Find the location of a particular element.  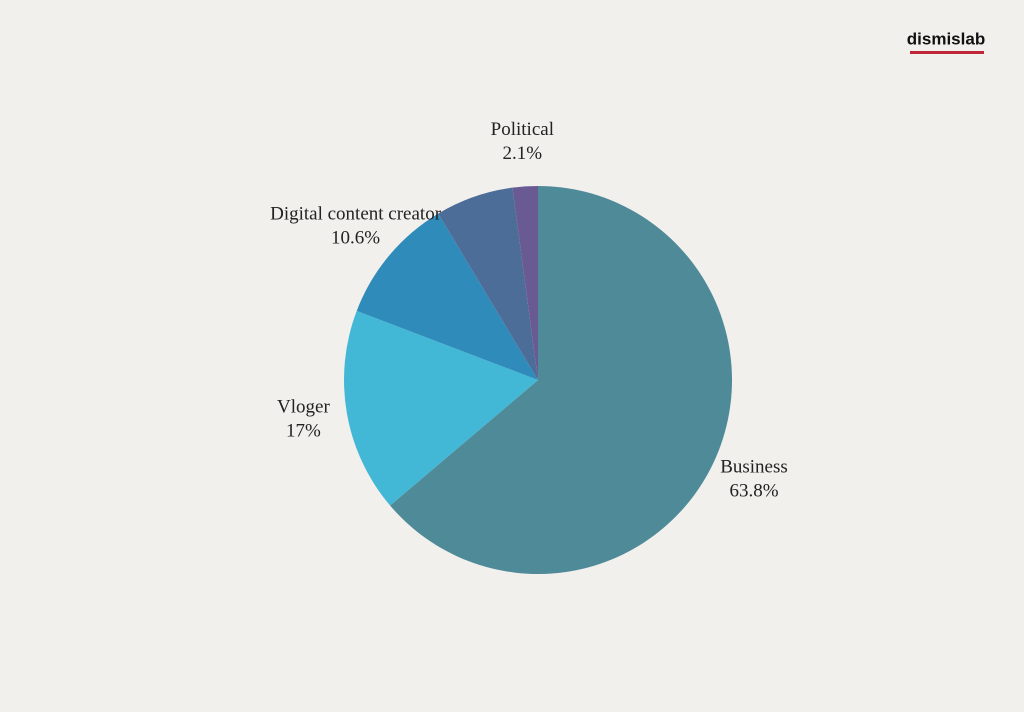

value-label: 63.8% is located at coordinates (753, 490).